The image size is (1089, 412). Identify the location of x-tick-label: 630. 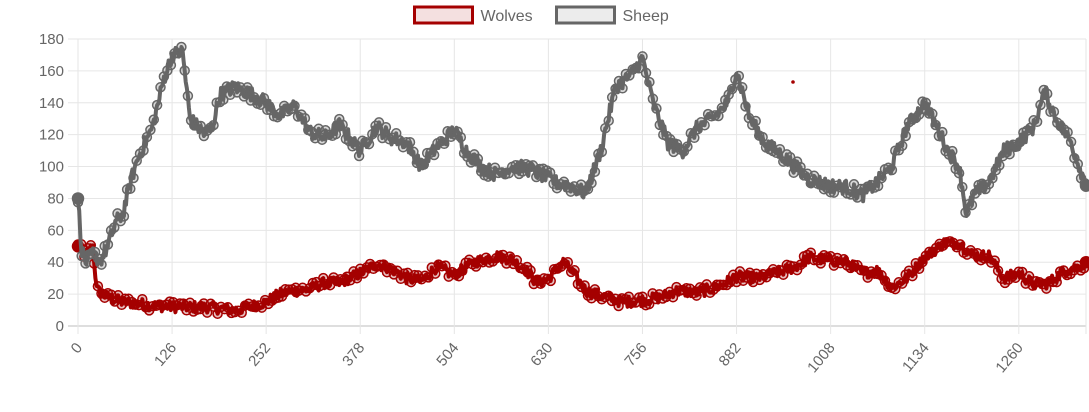
(541, 355).